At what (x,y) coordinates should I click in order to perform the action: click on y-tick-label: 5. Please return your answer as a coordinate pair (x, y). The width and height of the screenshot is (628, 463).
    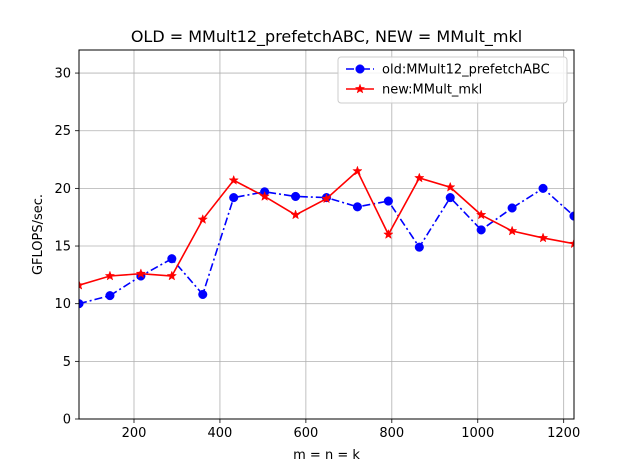
    Looking at the image, I should click on (67, 362).